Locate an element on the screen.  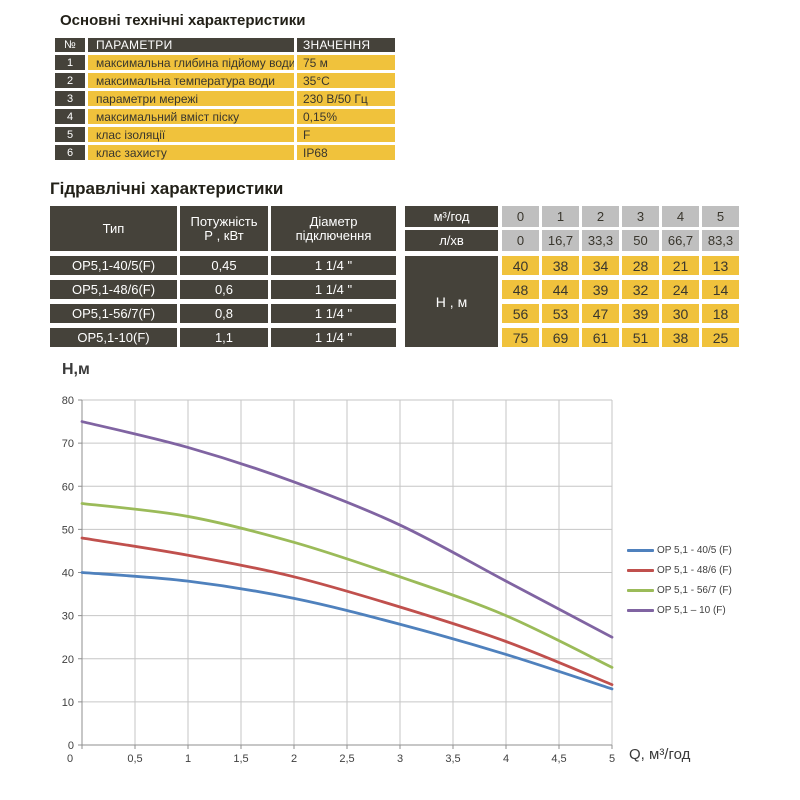
row-number: 4 is located at coordinates (70, 116).